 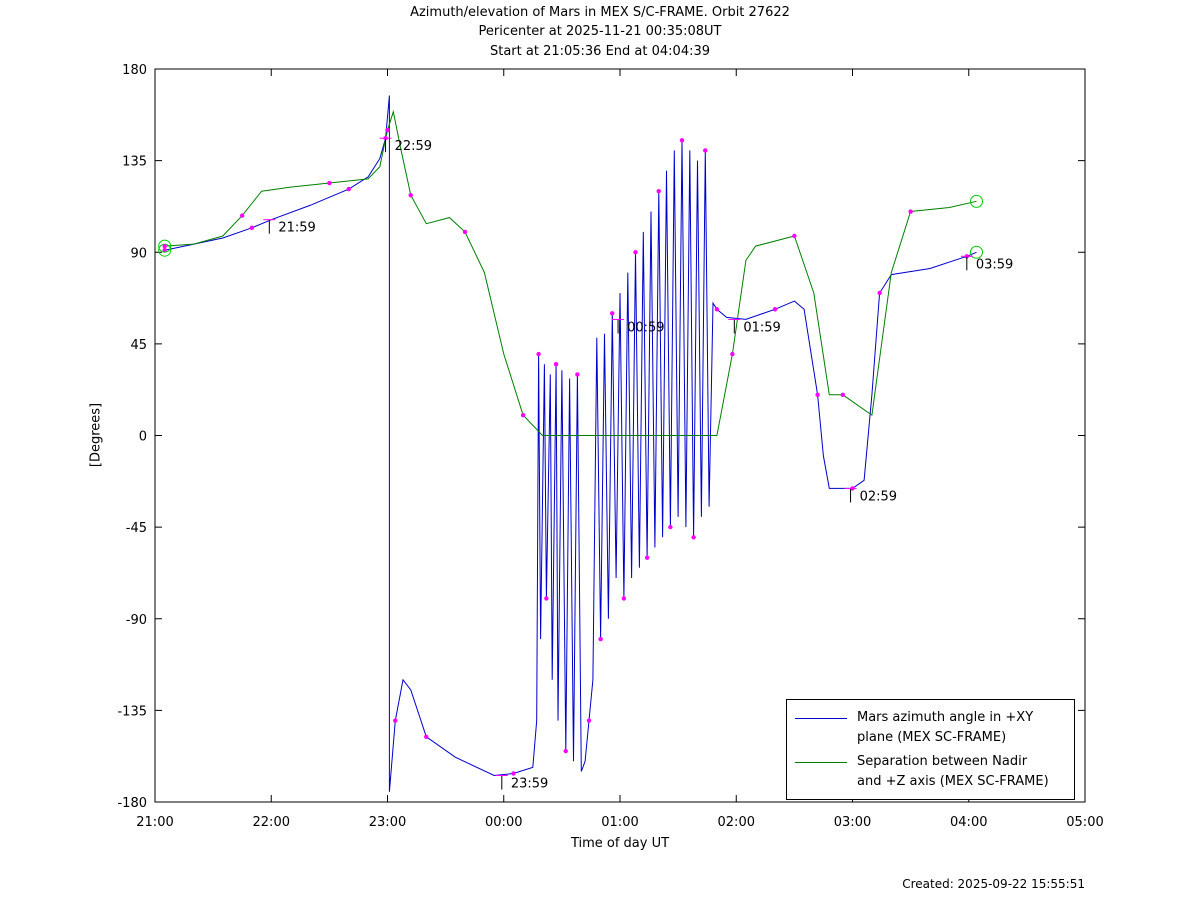 What do you see at coordinates (600, 31) in the screenshot?
I see `chart-subtitle-pericenter: Pericenter at 2025-11-21 00:35:08UT` at bounding box center [600, 31].